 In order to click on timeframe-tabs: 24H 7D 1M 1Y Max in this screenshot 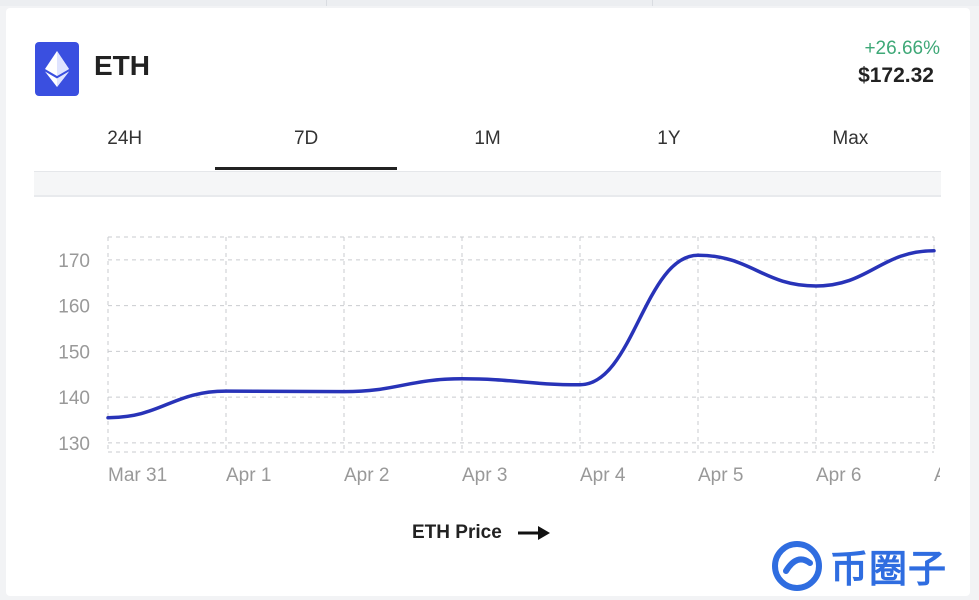, I will do `click(487, 144)`.